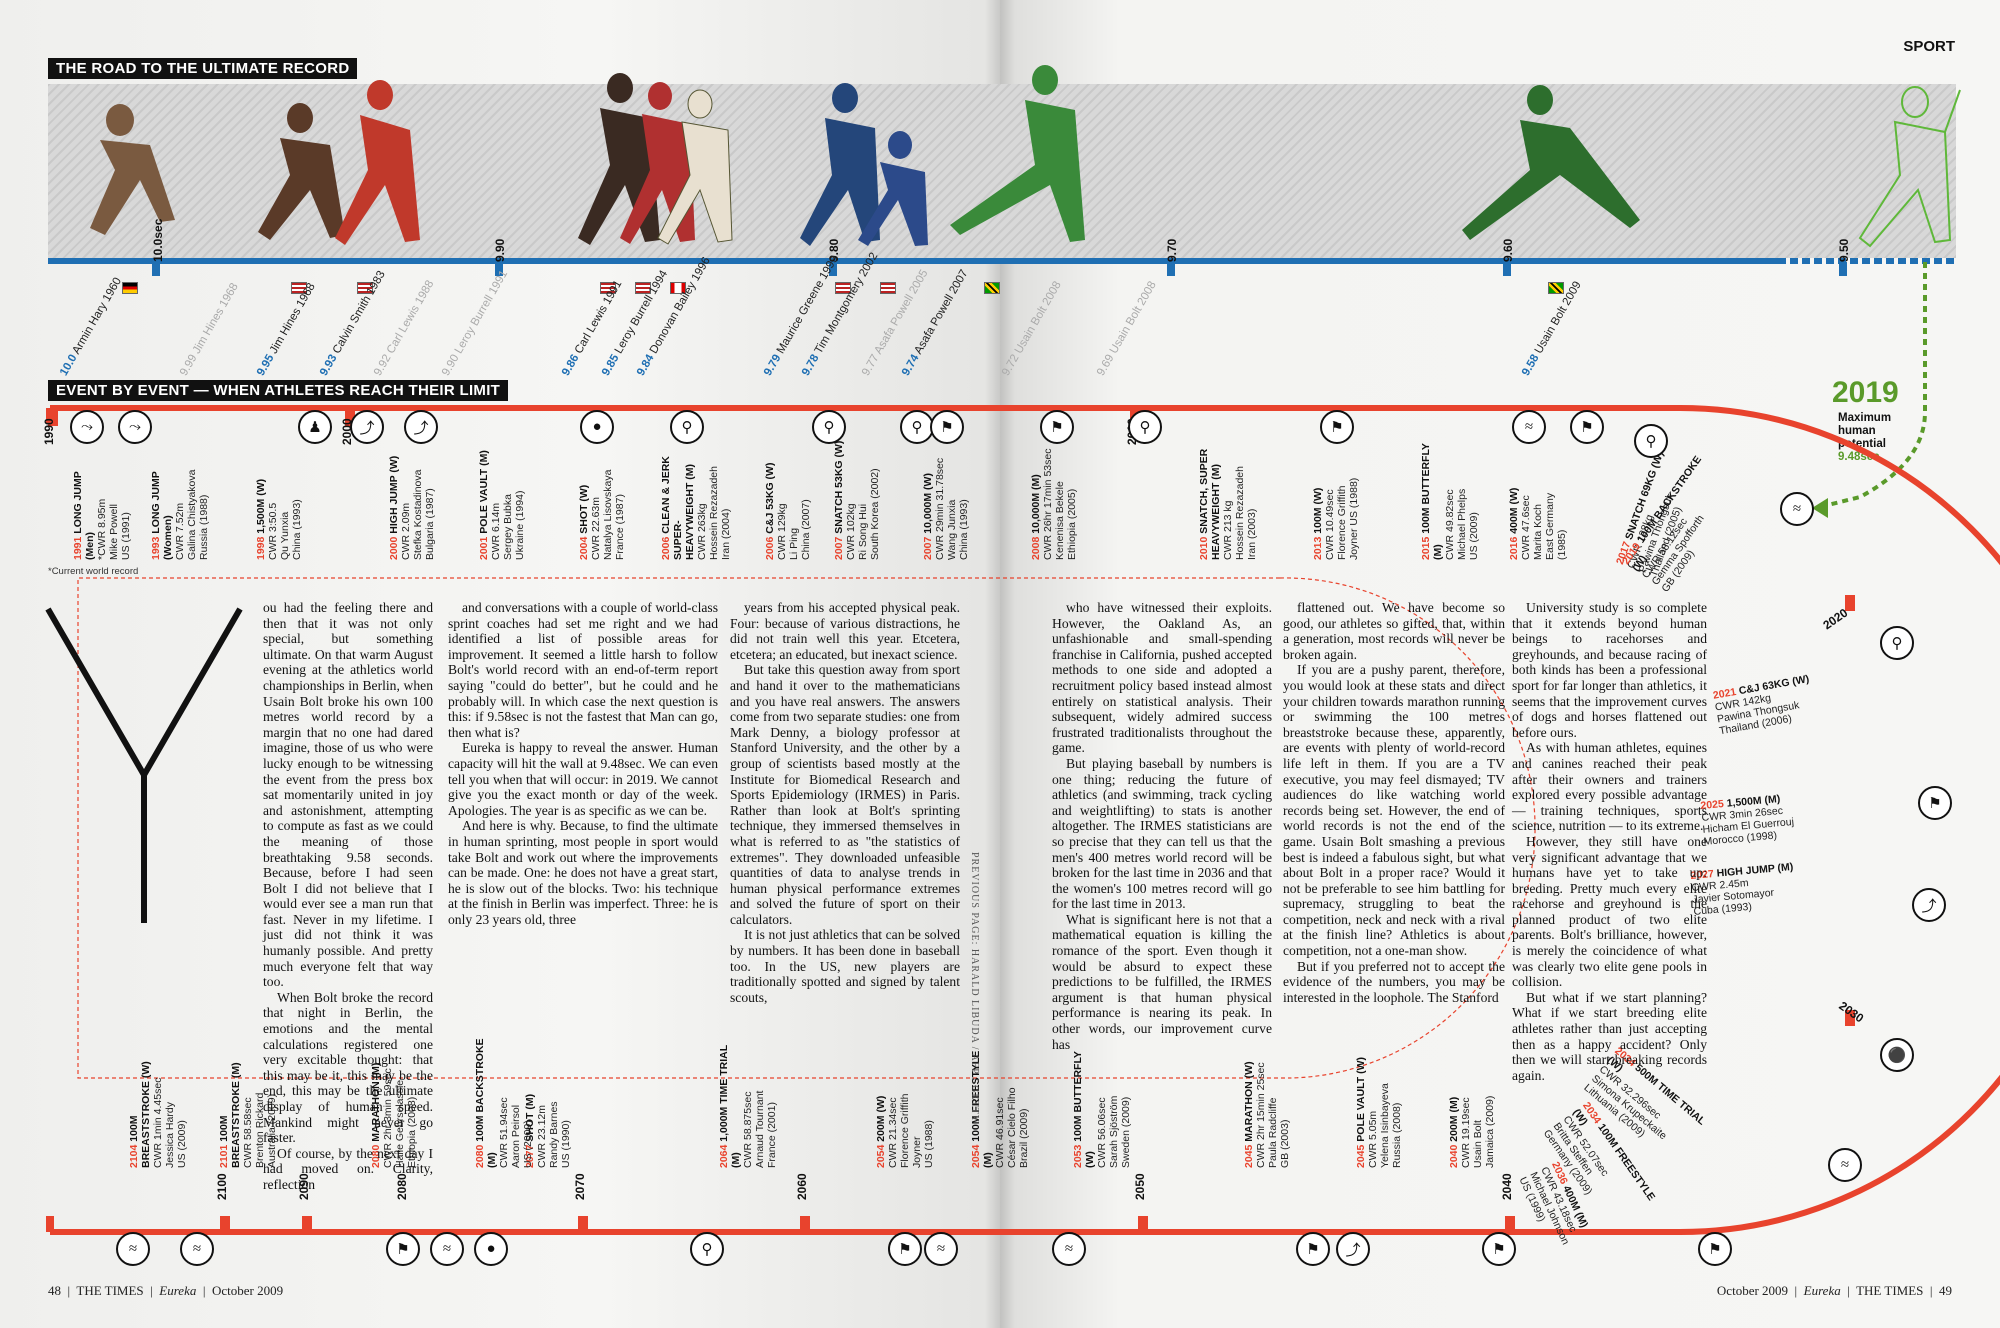  What do you see at coordinates (394, 494) in the screenshot?
I see `event-name: HIGH JUMP (W)` at bounding box center [394, 494].